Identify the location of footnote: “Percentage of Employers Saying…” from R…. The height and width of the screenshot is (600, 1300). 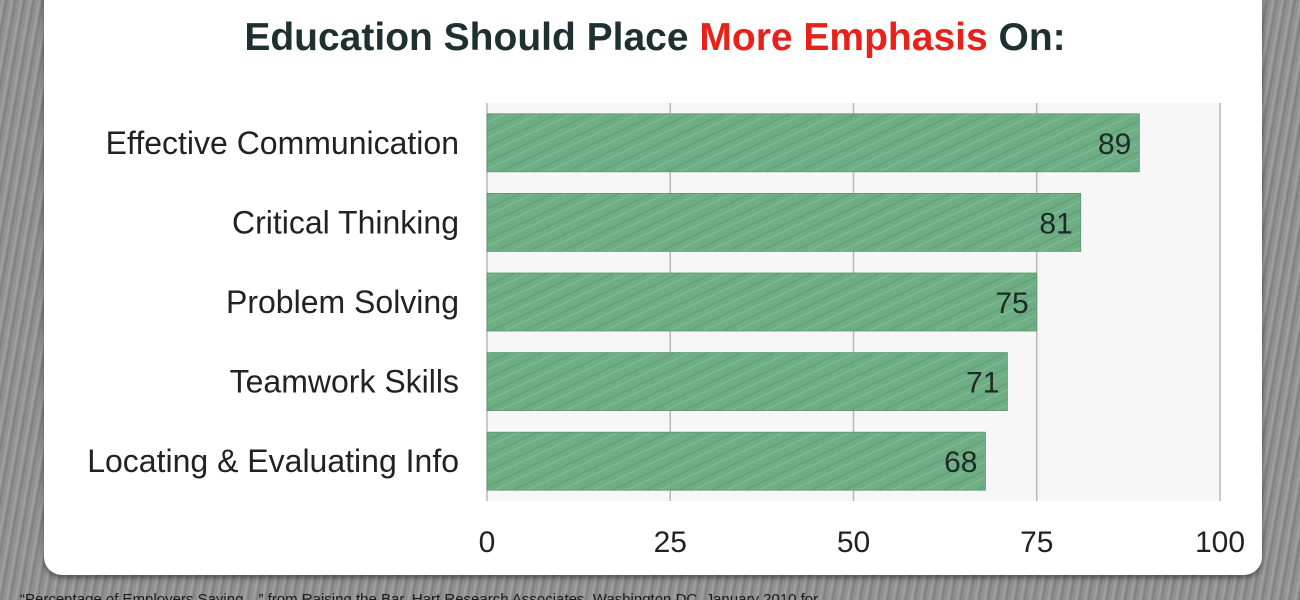
(419, 595).